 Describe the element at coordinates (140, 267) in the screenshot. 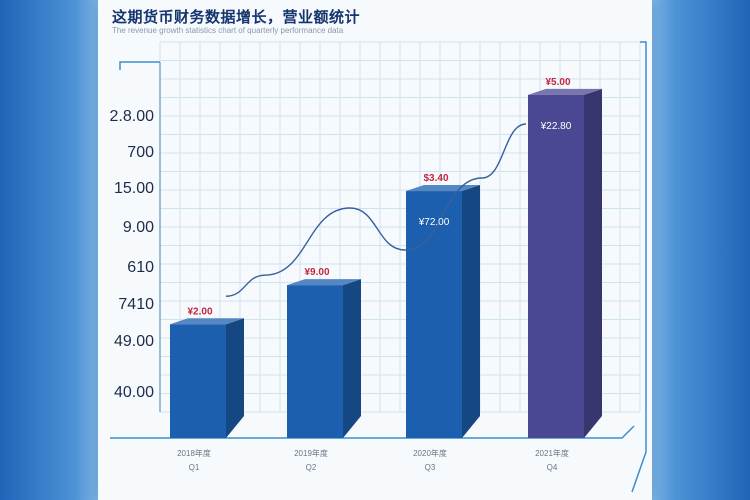

I see `y-tick-label: 610` at that location.